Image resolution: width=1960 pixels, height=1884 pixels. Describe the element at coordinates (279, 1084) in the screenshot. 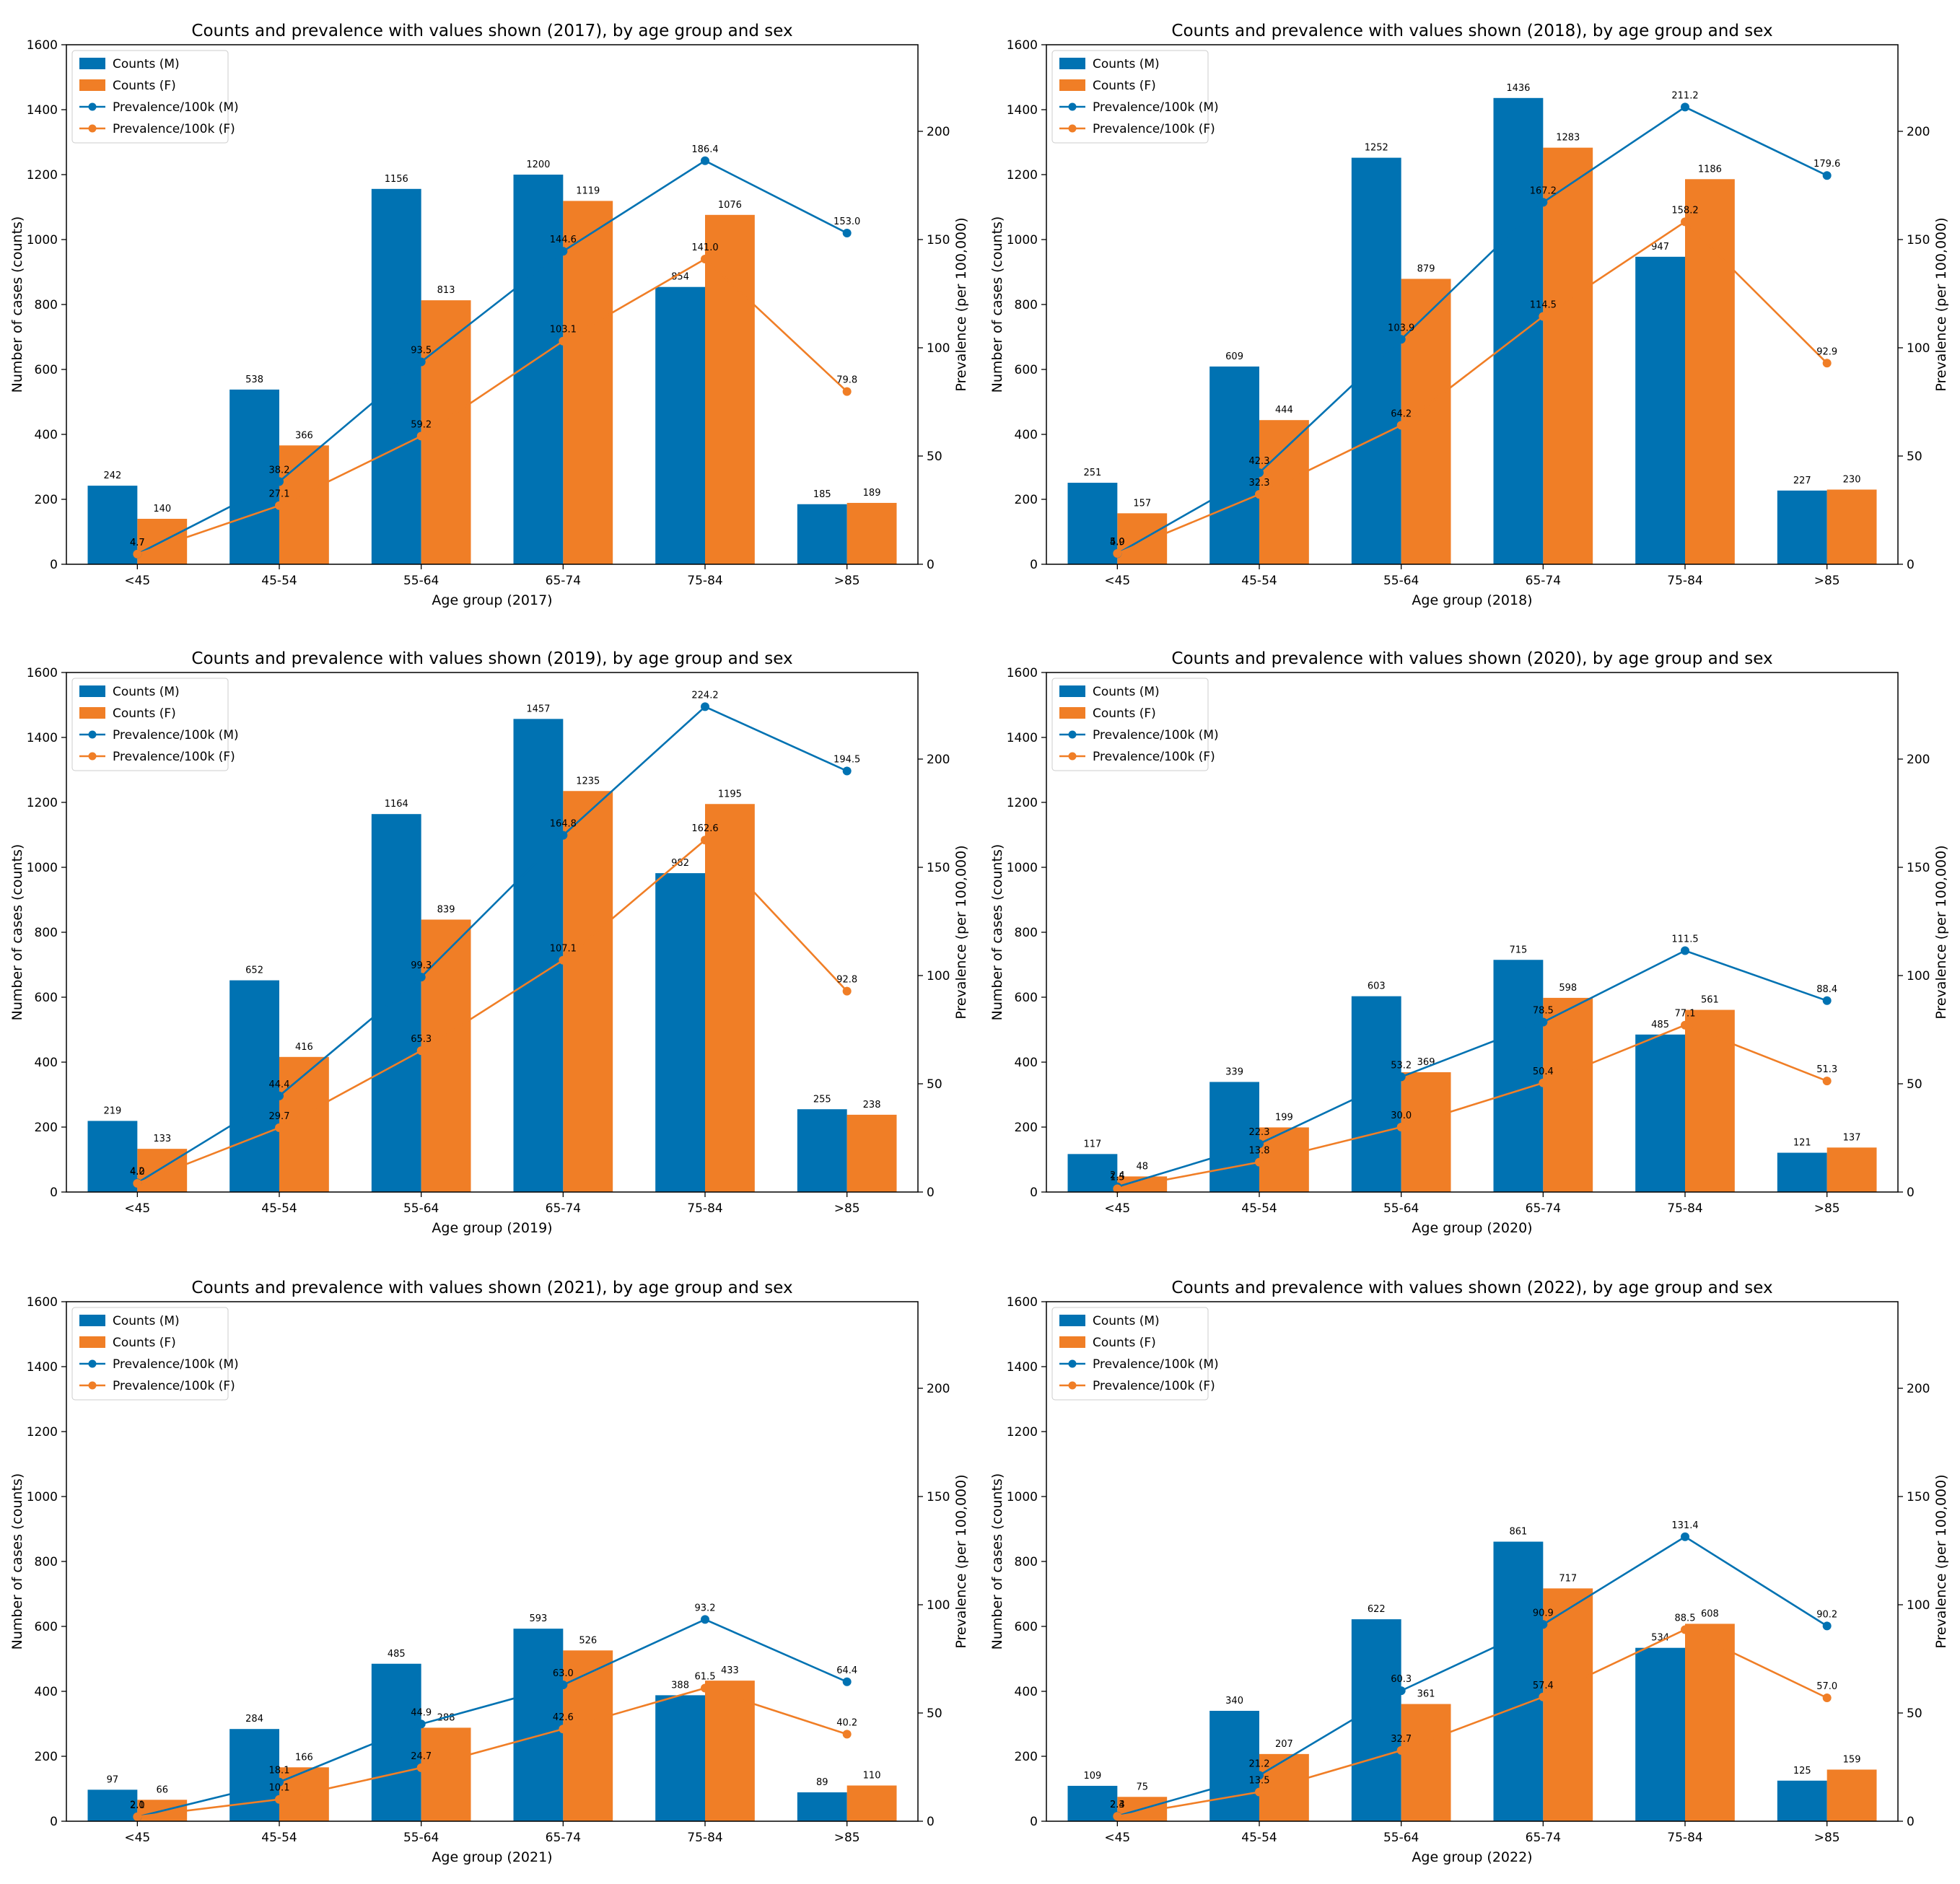

I see `prevalence-value-label: 44.4` at that location.